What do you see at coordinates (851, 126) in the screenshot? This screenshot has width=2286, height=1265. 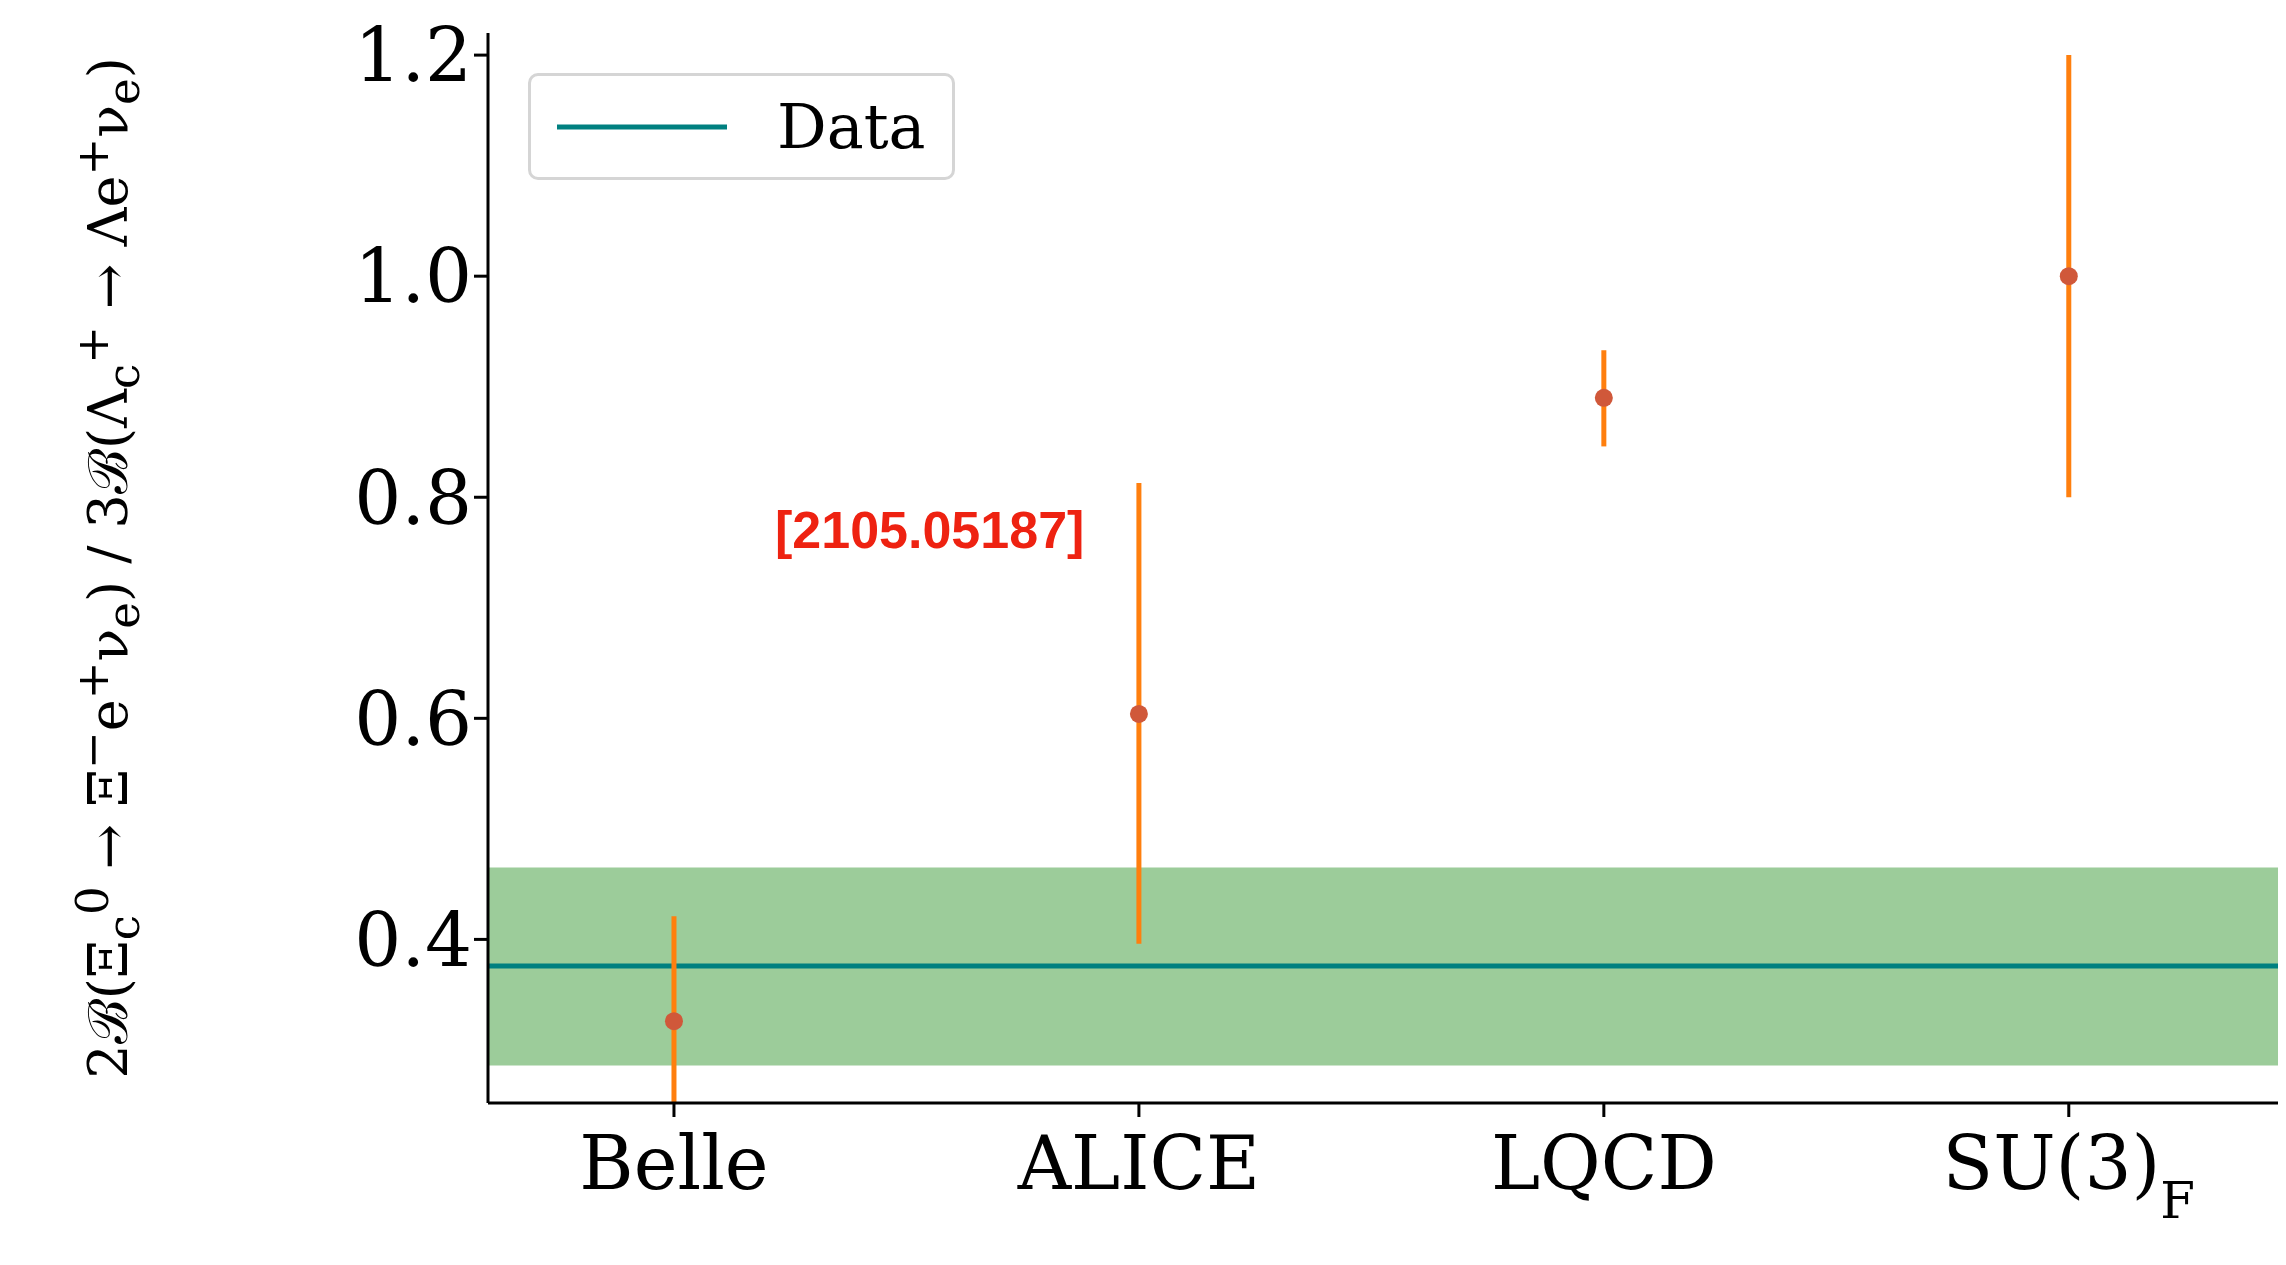 I see `legend-label: Data` at bounding box center [851, 126].